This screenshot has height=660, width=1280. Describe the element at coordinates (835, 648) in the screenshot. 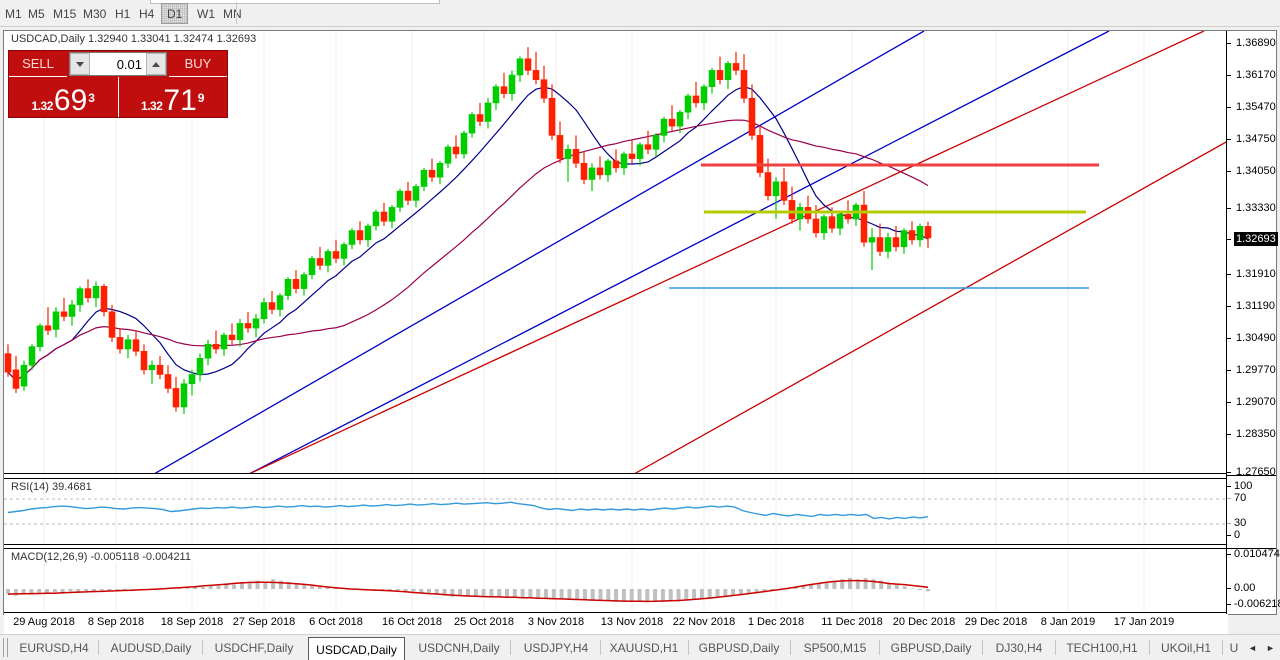

I see `chart-tab-sp500-m15: SP500,M15` at that location.